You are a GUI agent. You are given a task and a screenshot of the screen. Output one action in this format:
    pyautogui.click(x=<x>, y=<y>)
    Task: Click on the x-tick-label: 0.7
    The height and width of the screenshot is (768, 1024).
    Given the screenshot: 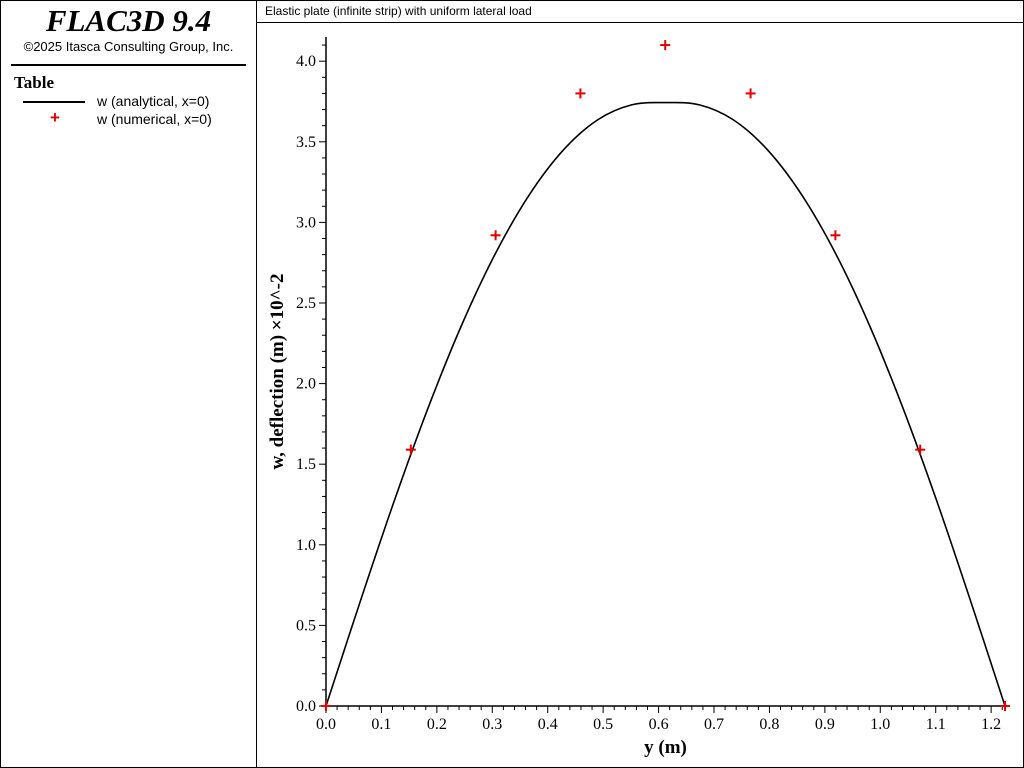 What is the action you would take?
    pyautogui.click(x=714, y=724)
    